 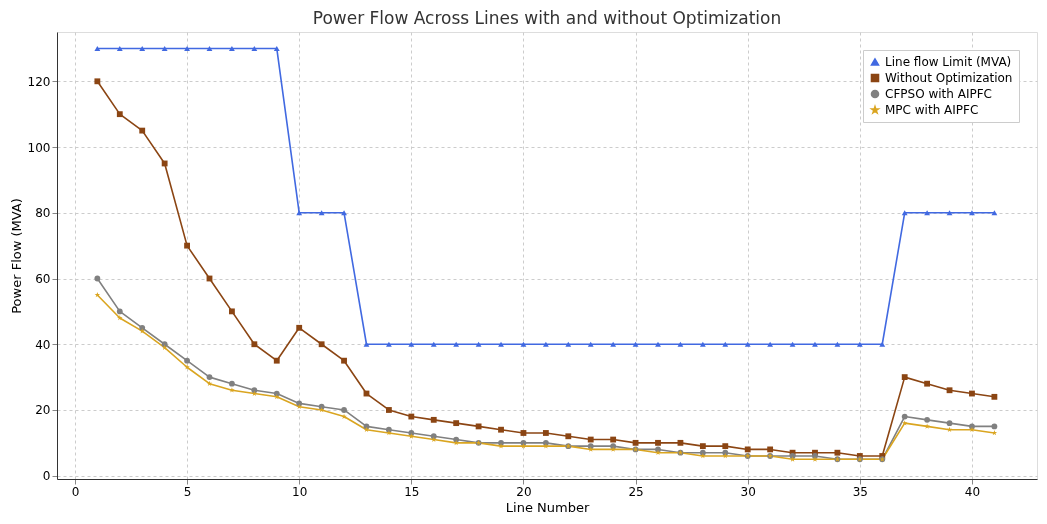 I want to click on y-tick-label: 60, so click(x=43, y=279).